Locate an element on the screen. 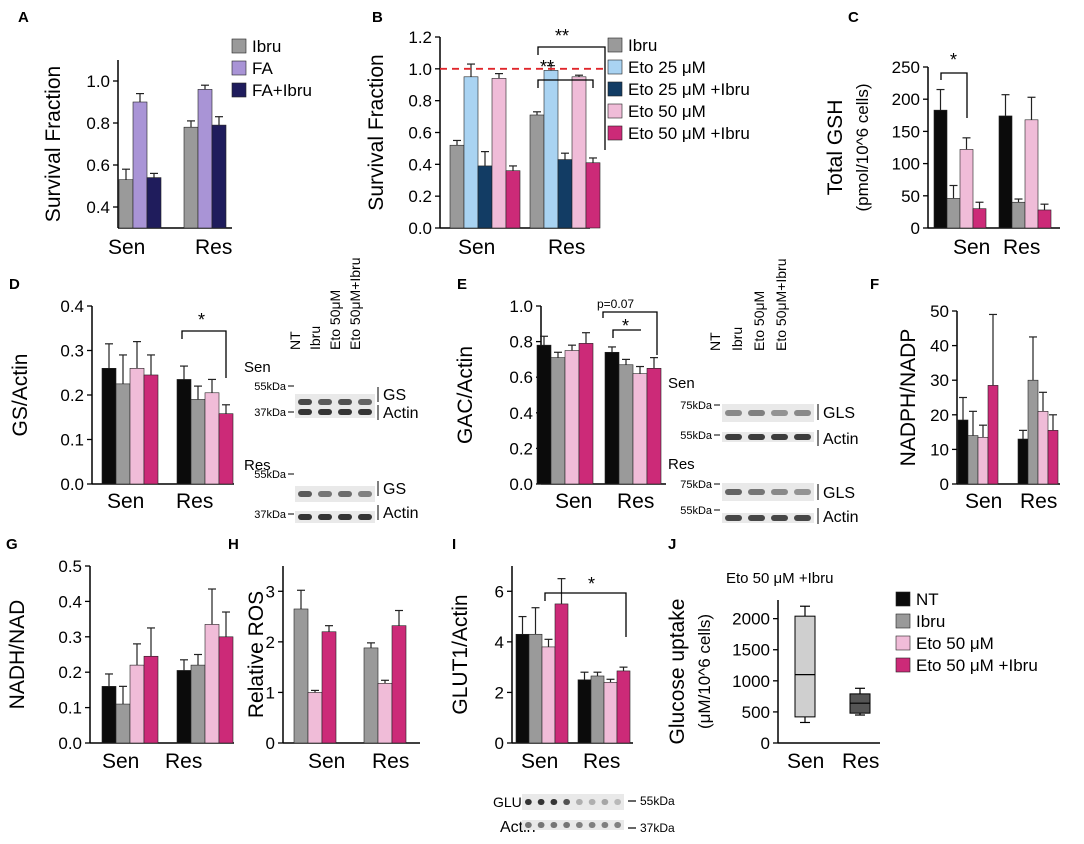  blot-marker: 37kDa is located at coordinates (657, 828).